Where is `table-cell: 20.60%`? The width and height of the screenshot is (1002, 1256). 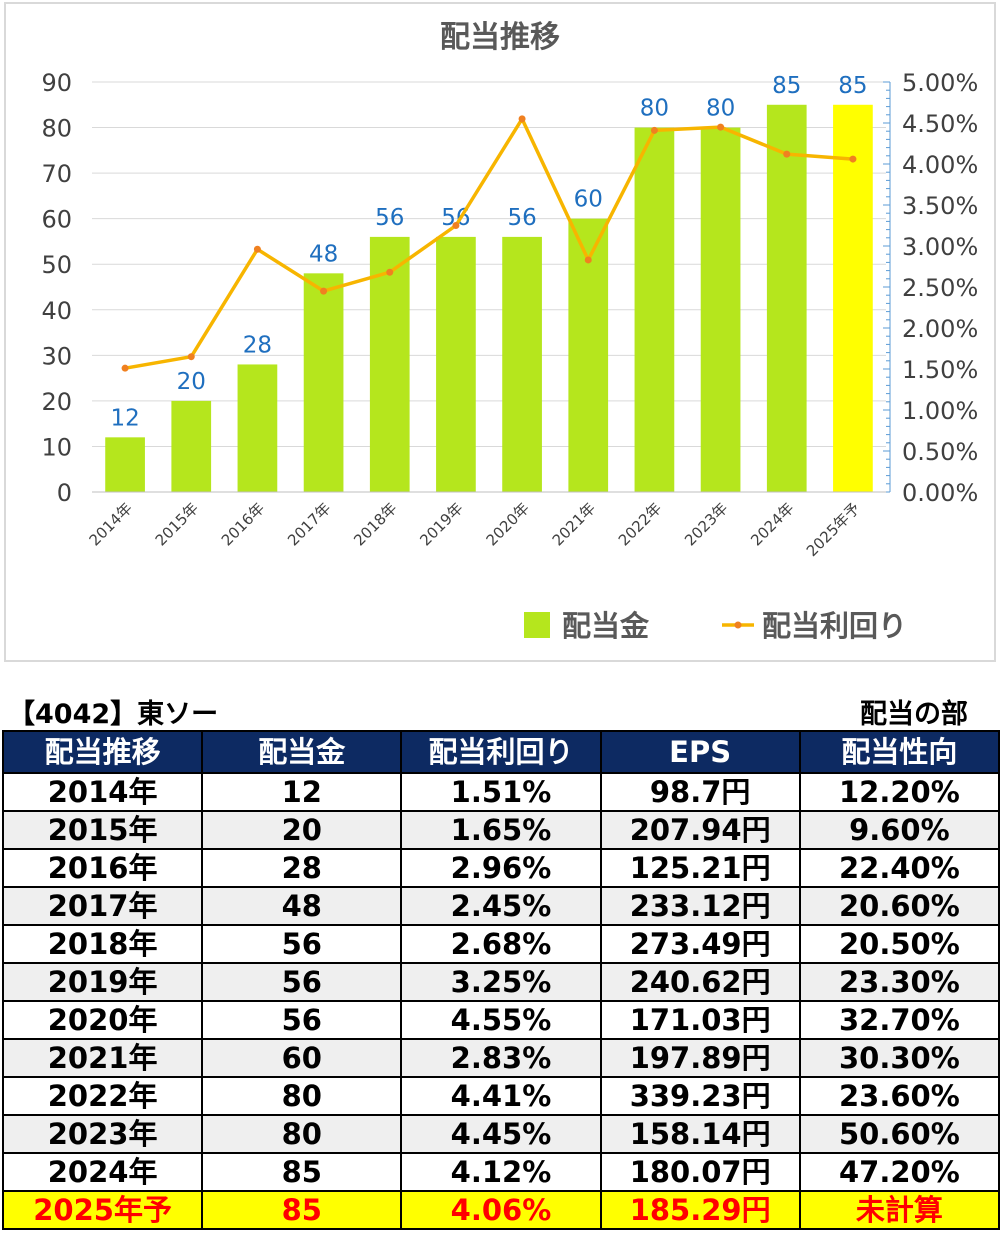 table-cell: 20.60% is located at coordinates (899, 906).